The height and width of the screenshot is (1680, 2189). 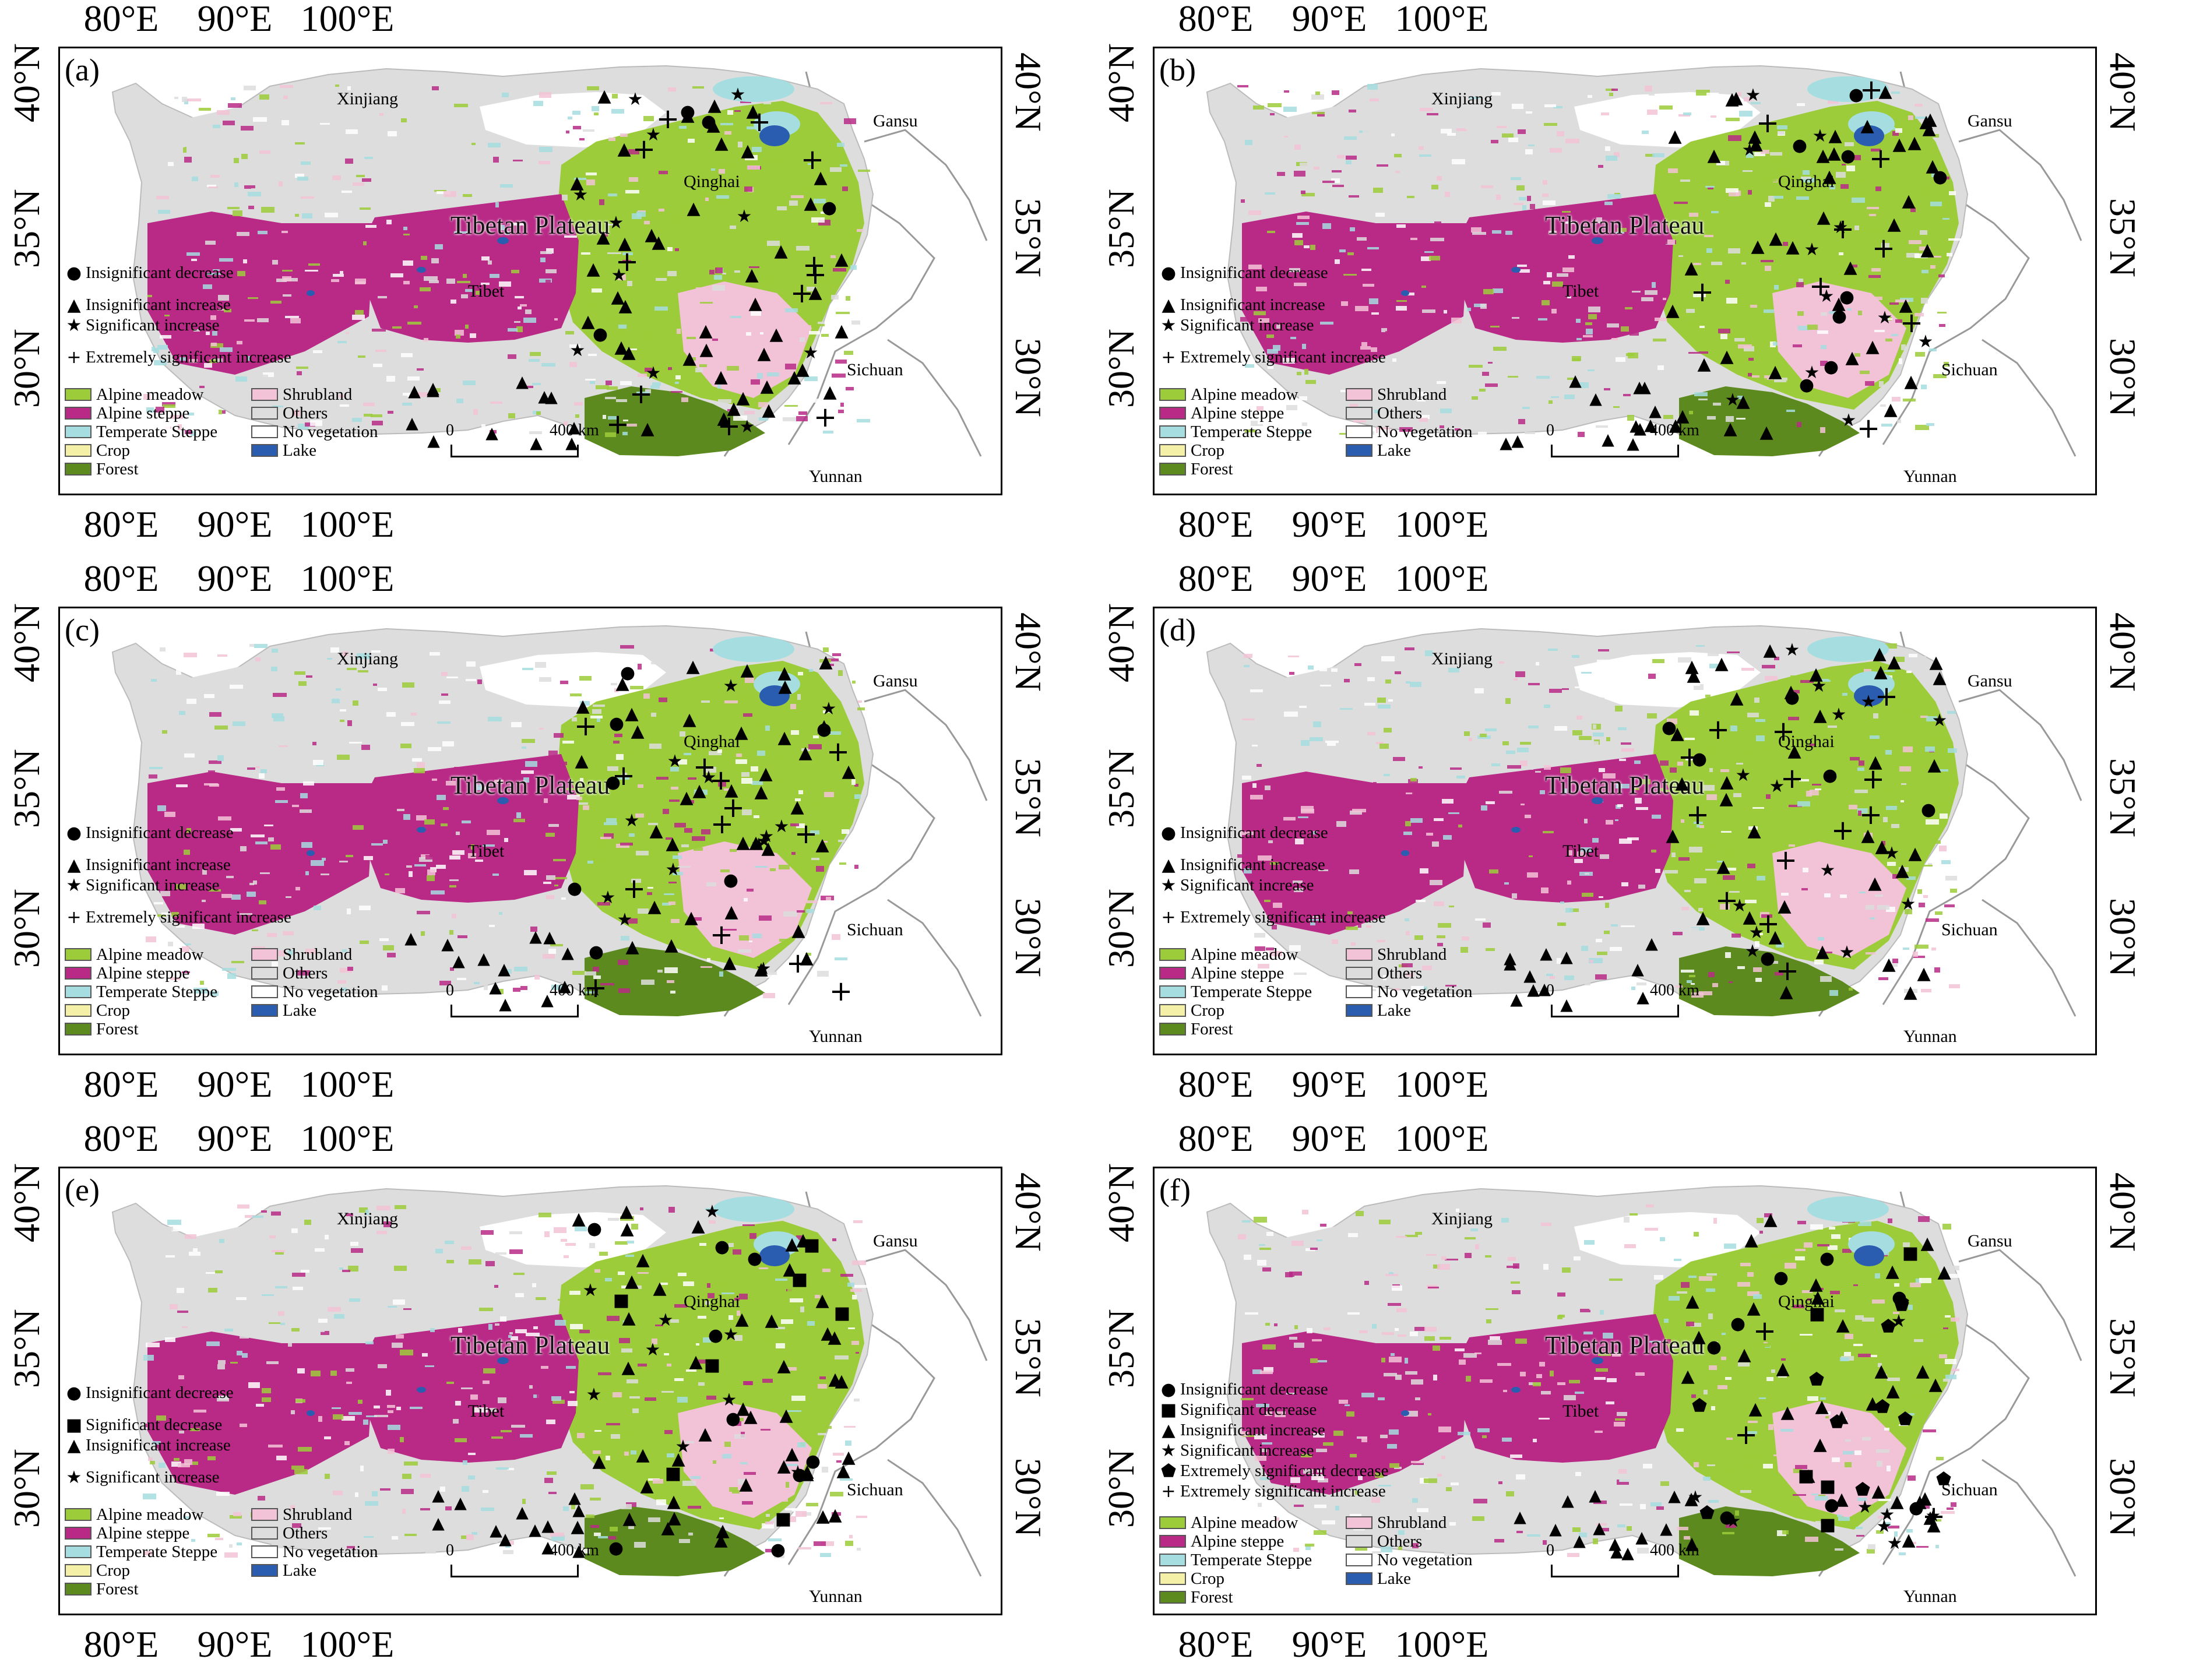 I want to click on lat-tick-left: 30°N, so click(x=26, y=1488).